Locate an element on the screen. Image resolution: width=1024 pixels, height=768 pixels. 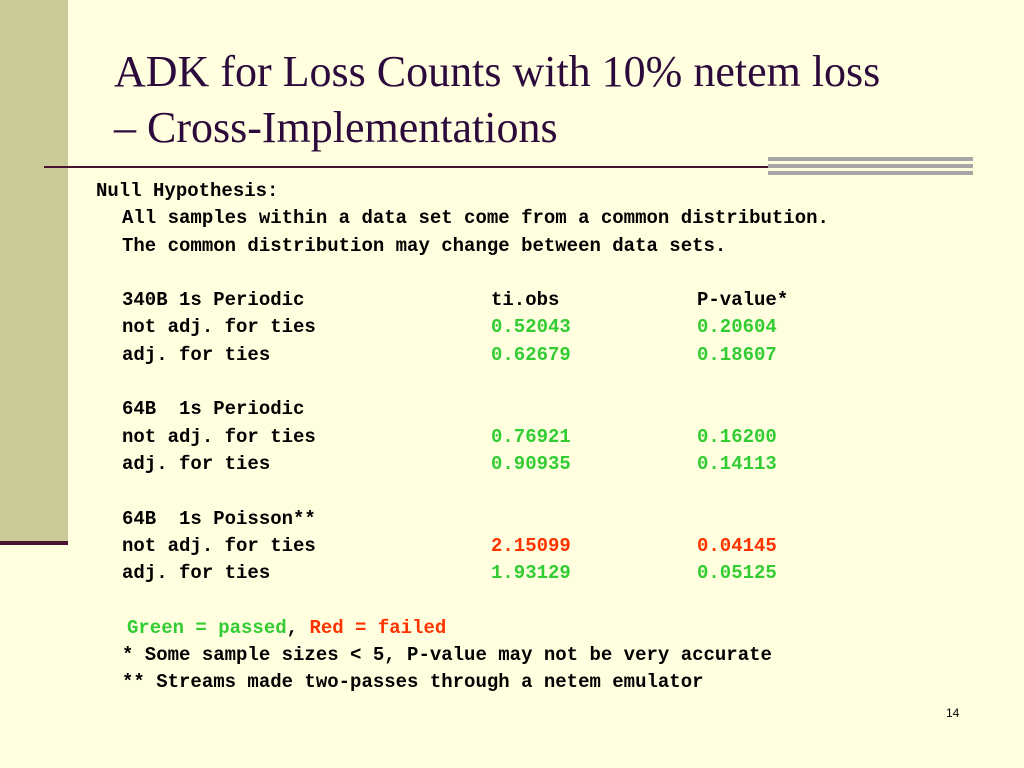
table-row: not adj. for ties 0.76921 0.16200 is located at coordinates (436, 437).